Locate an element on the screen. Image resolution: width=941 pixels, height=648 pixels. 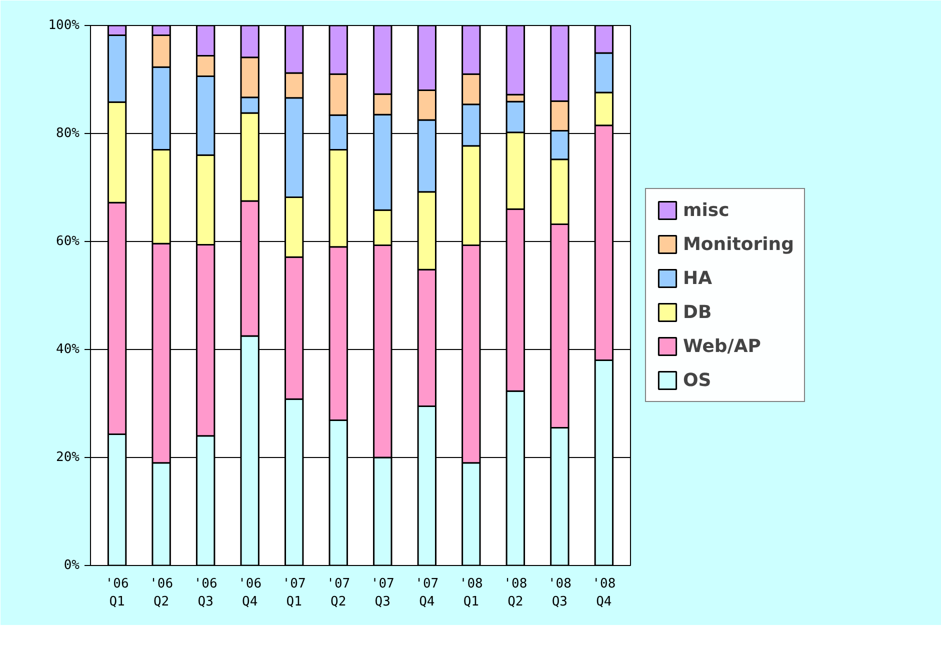
legend-label: HA is located at coordinates (697, 278).